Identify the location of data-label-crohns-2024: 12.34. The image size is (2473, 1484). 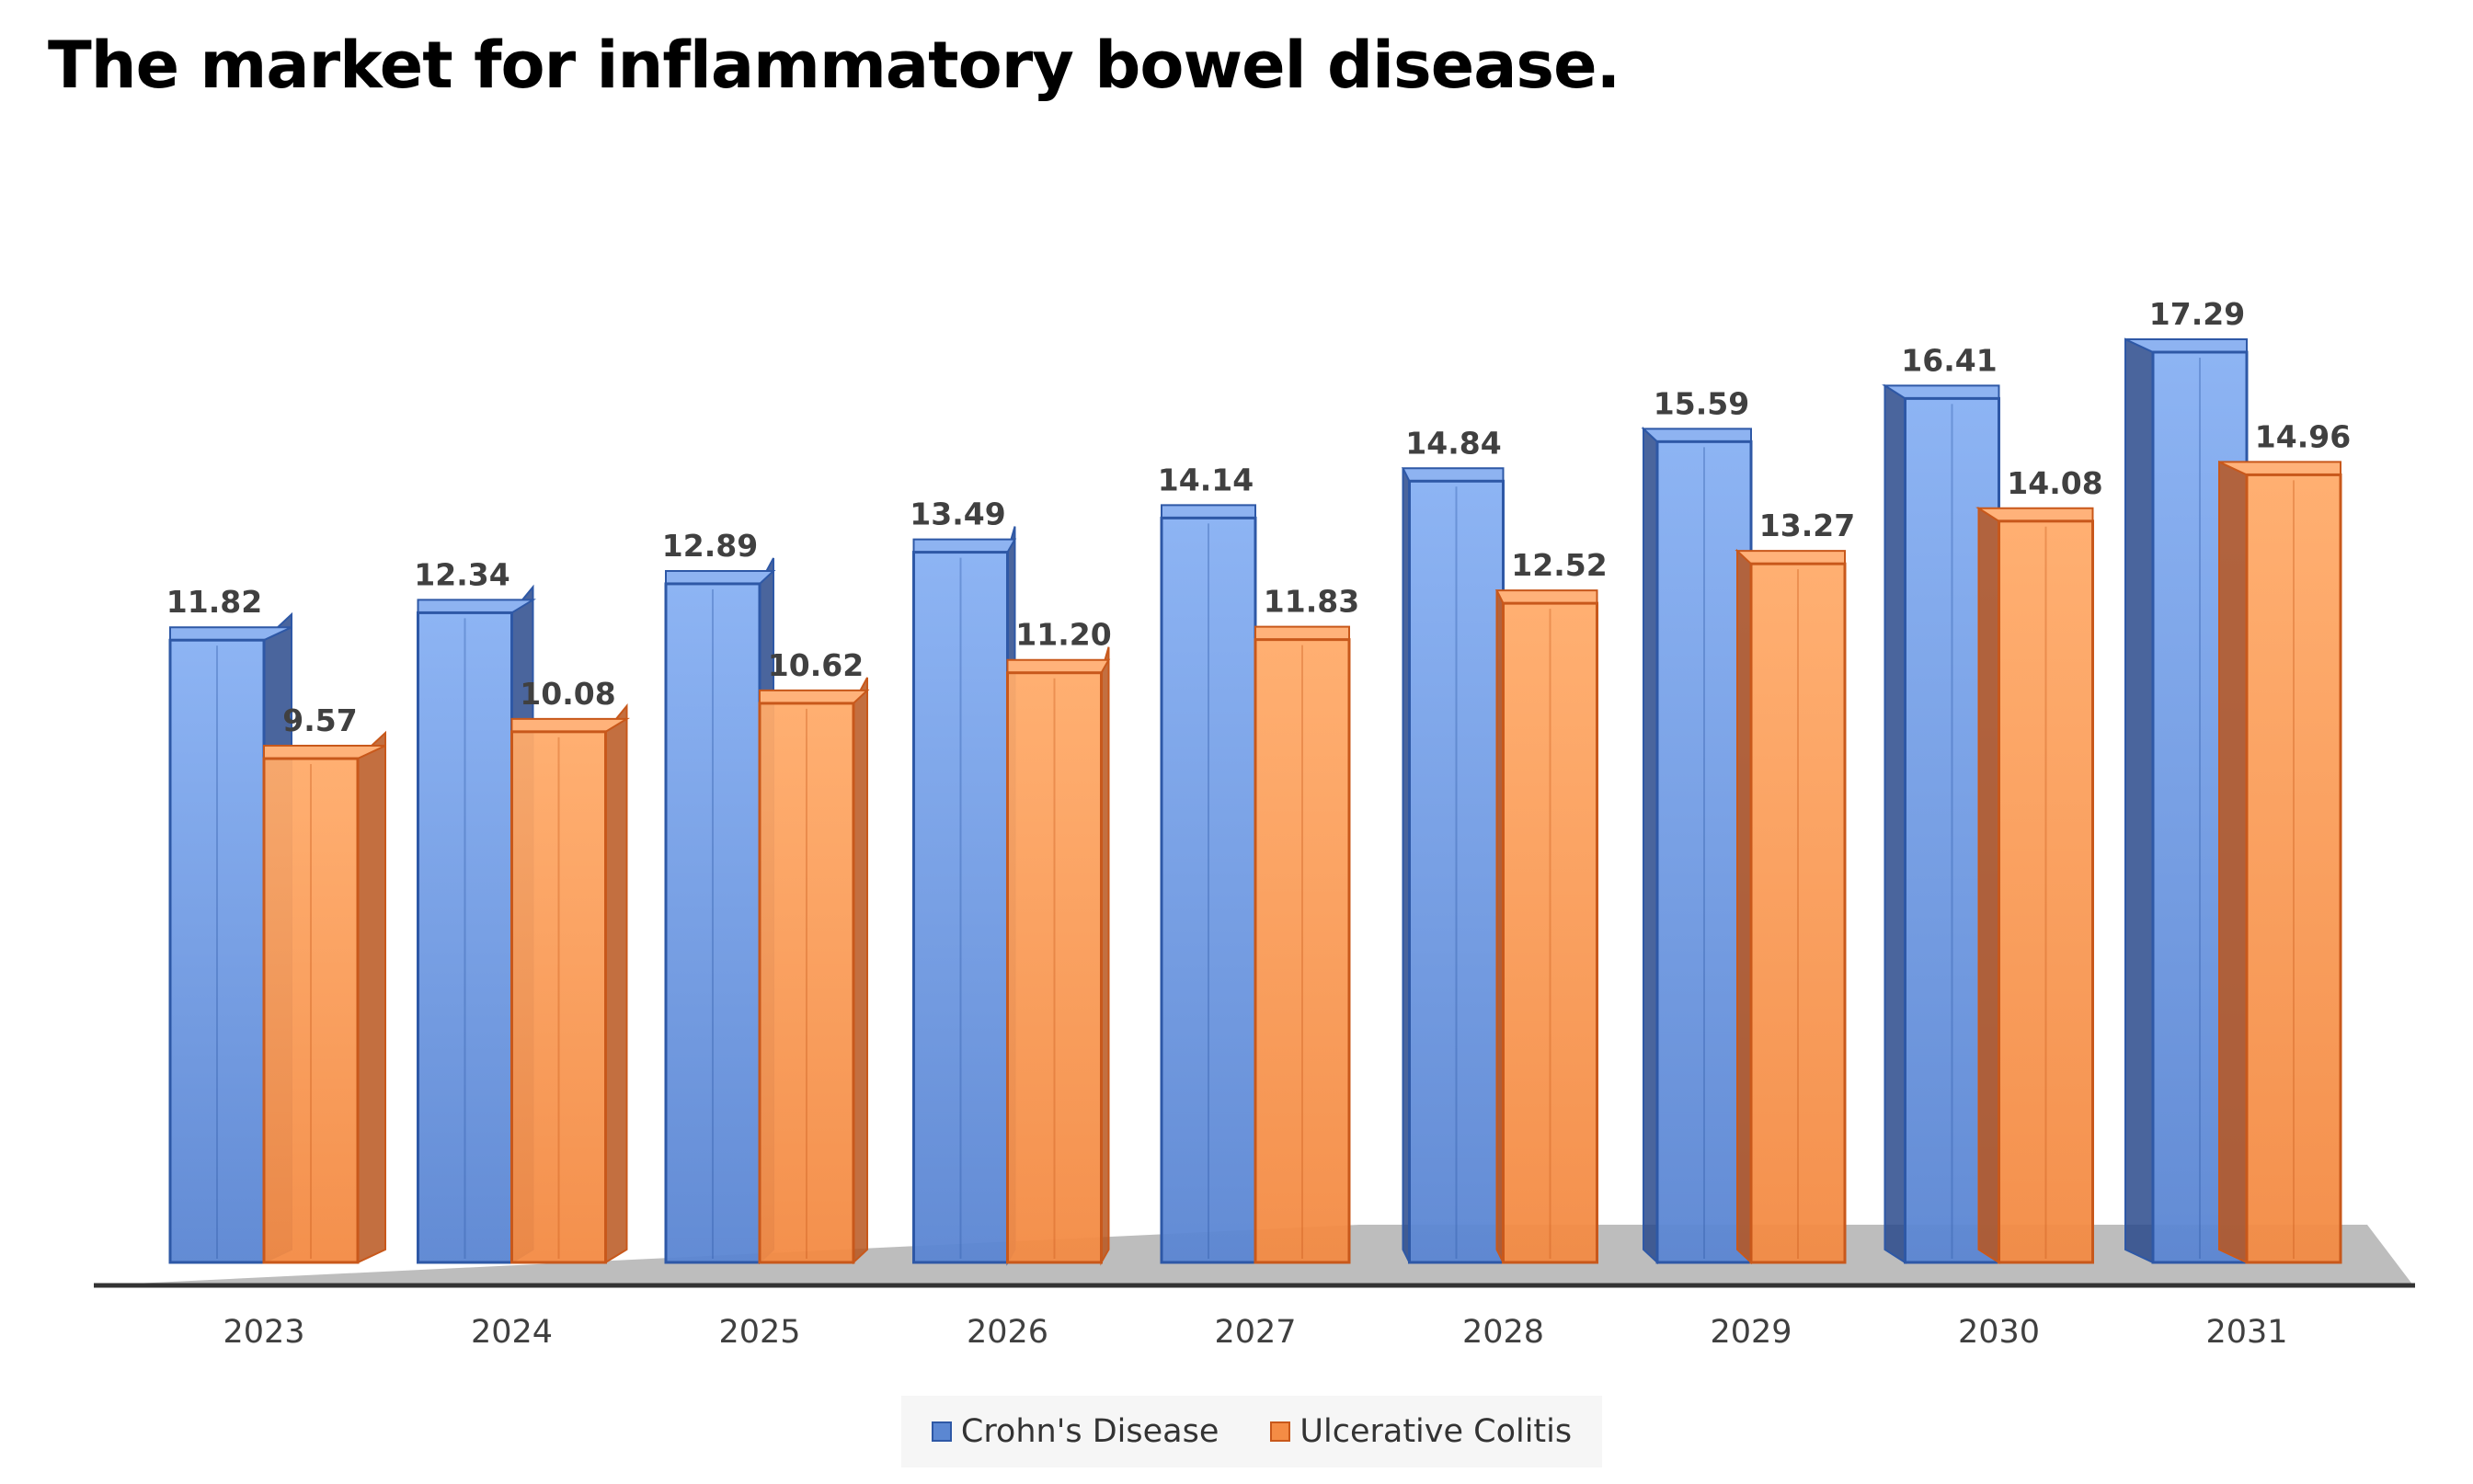
(461, 574).